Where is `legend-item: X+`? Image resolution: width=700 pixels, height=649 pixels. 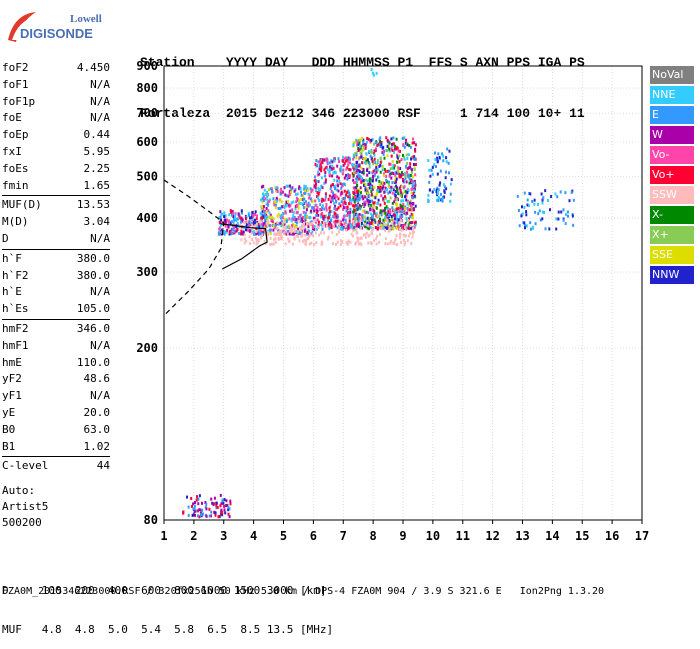
legend-item: X+ is located at coordinates (672, 235).